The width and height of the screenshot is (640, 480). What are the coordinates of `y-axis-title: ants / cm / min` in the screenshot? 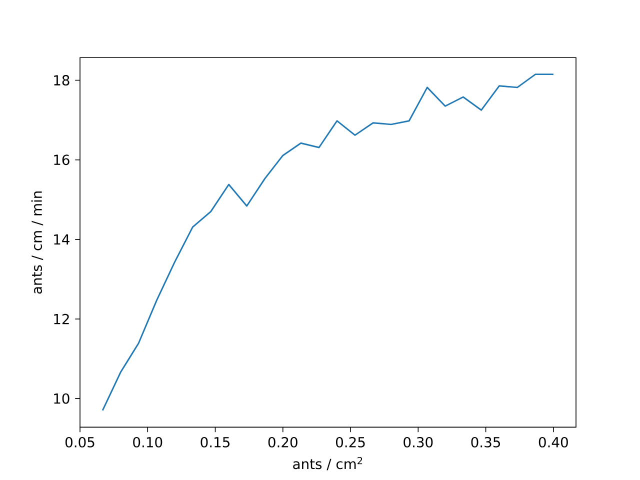 It's located at (37, 242).